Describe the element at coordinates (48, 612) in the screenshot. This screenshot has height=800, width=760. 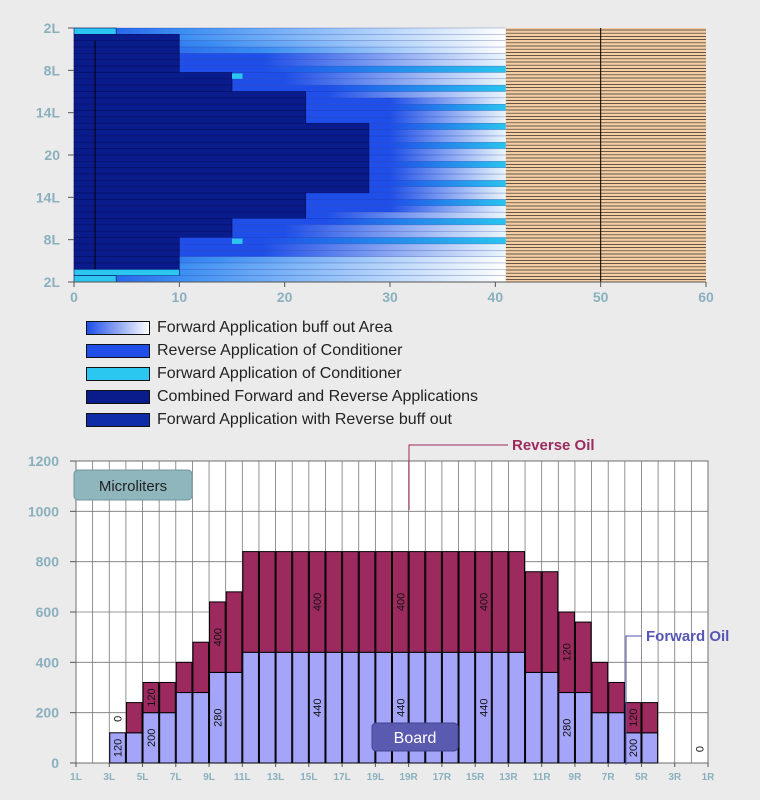
I see `bar-y-tick-label: 600` at that location.